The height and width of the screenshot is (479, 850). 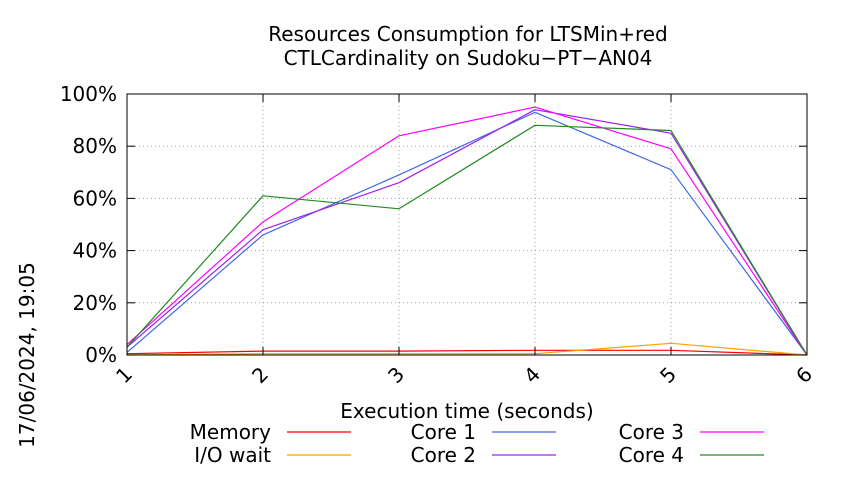 I want to click on x-tick-label: 6, so click(x=804, y=375).